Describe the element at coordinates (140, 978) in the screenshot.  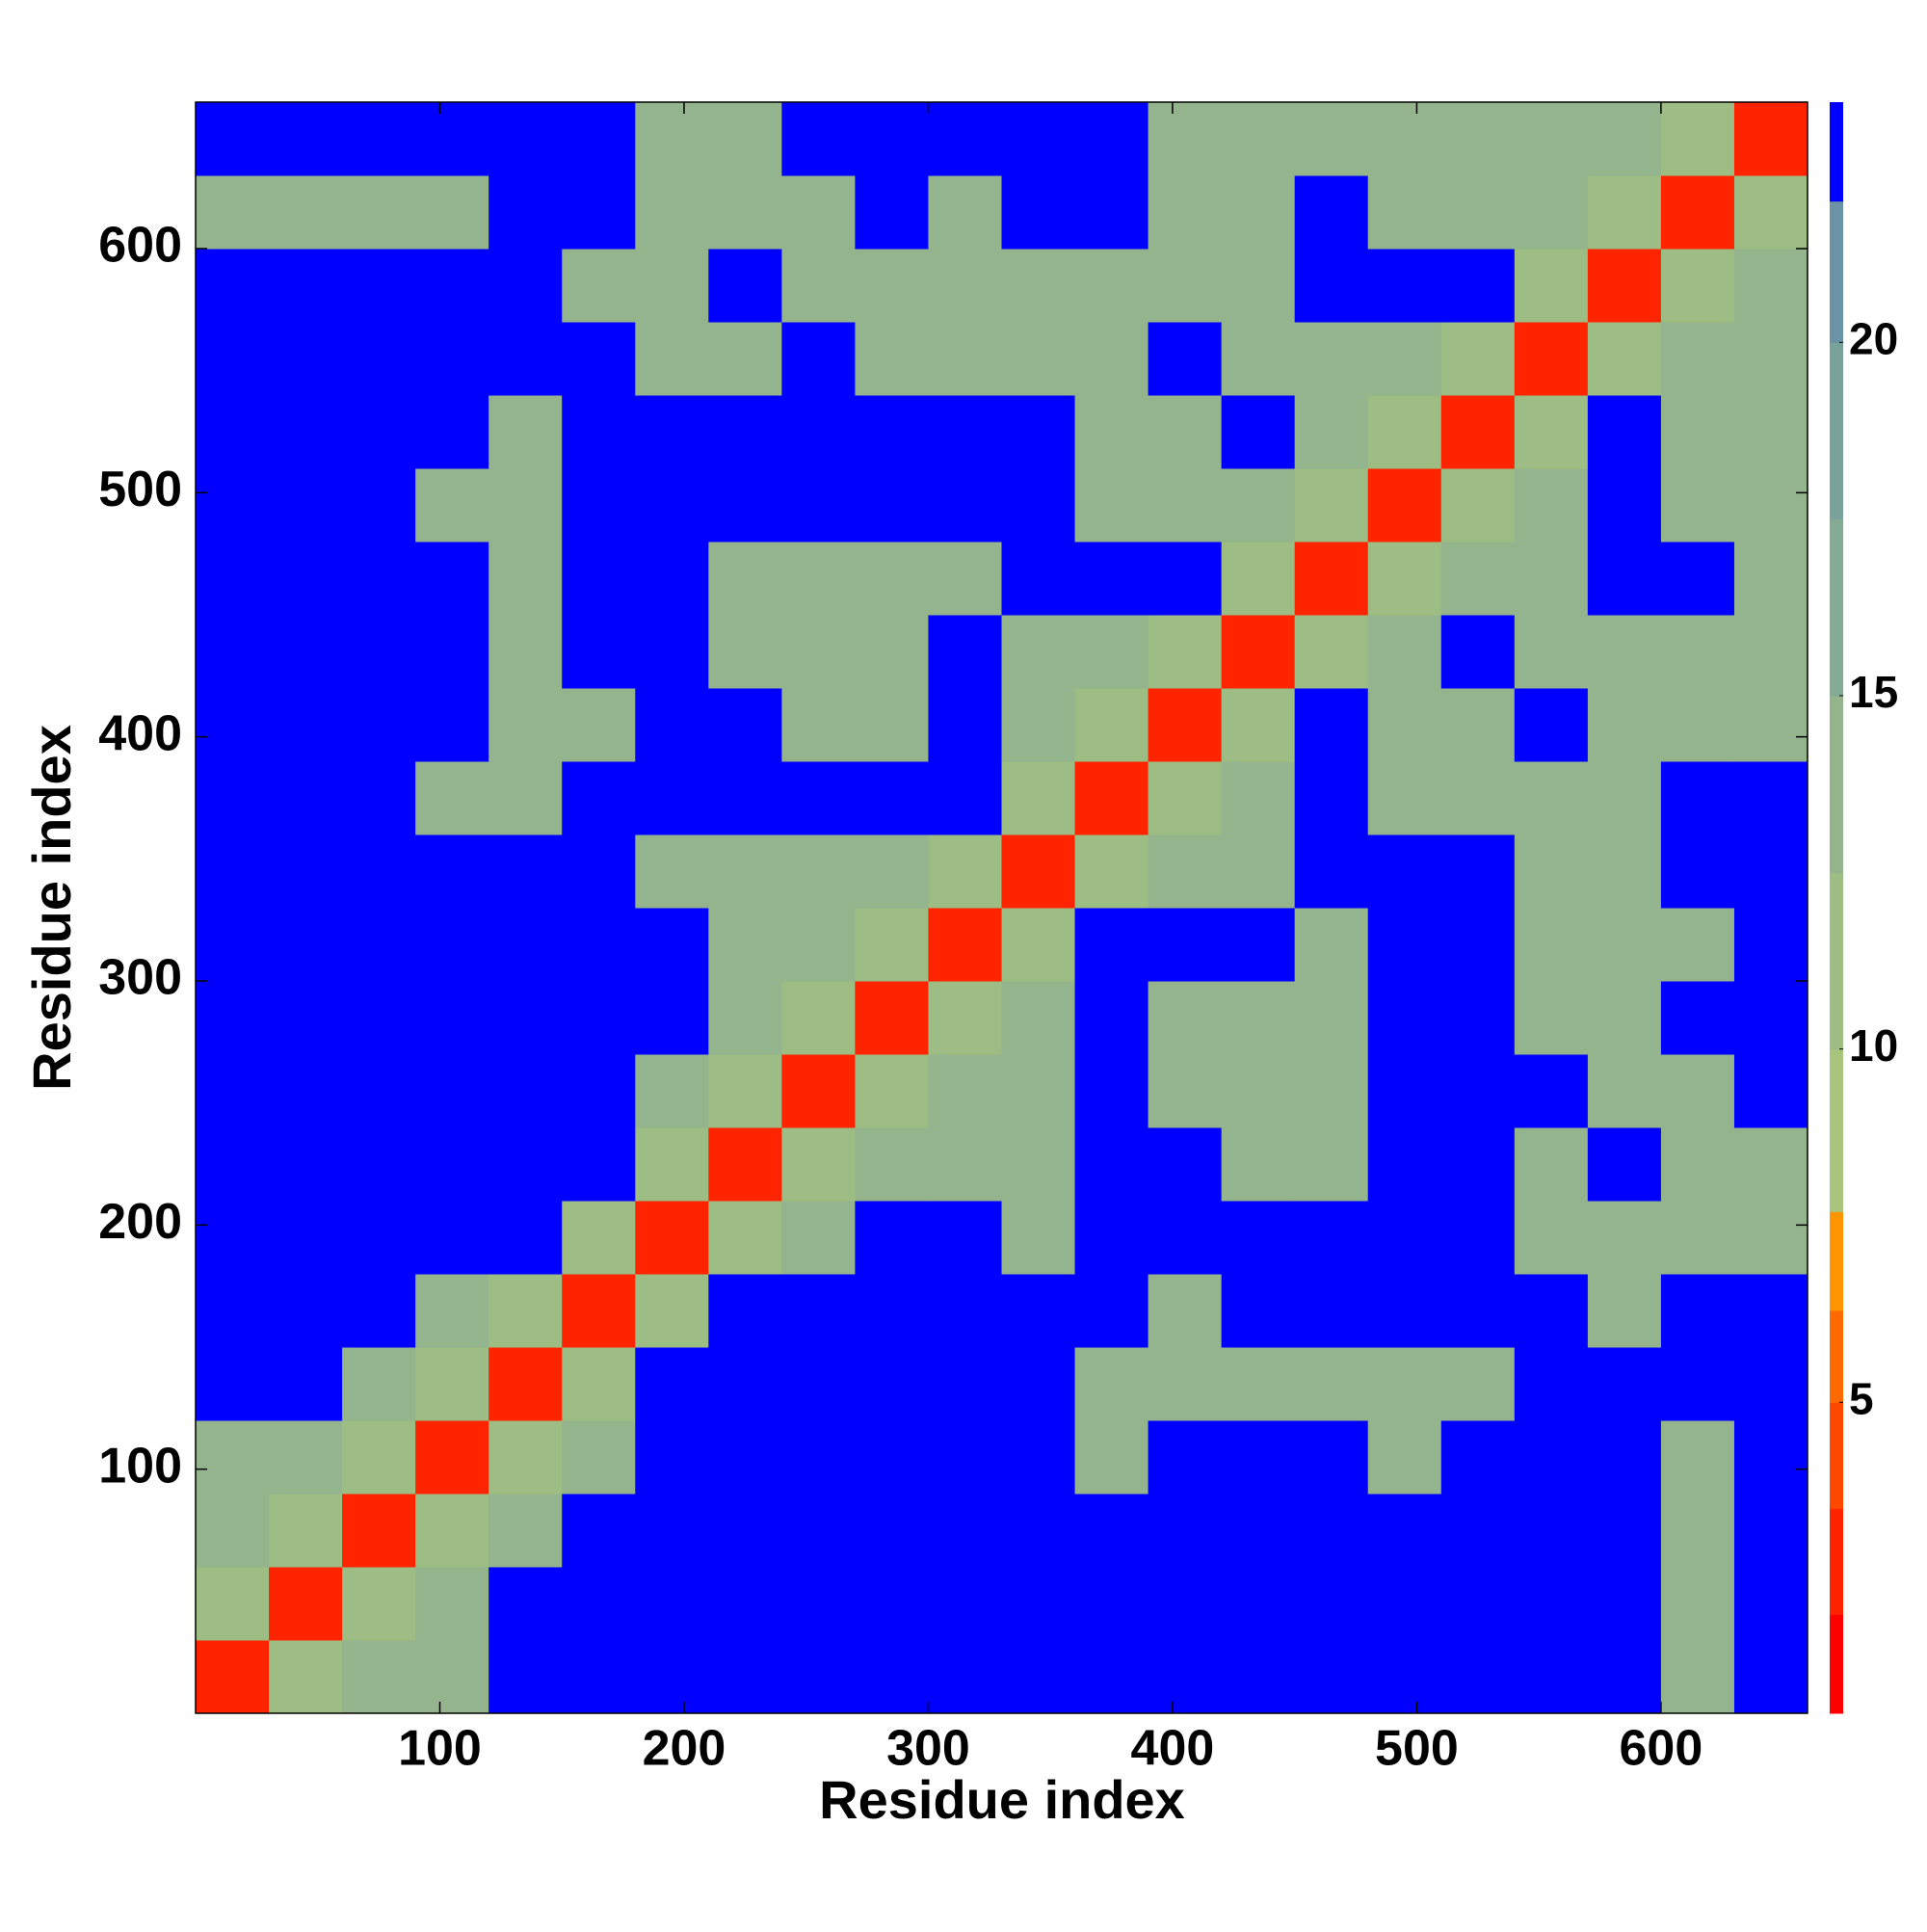
I see `y-tick-label: 300` at that location.